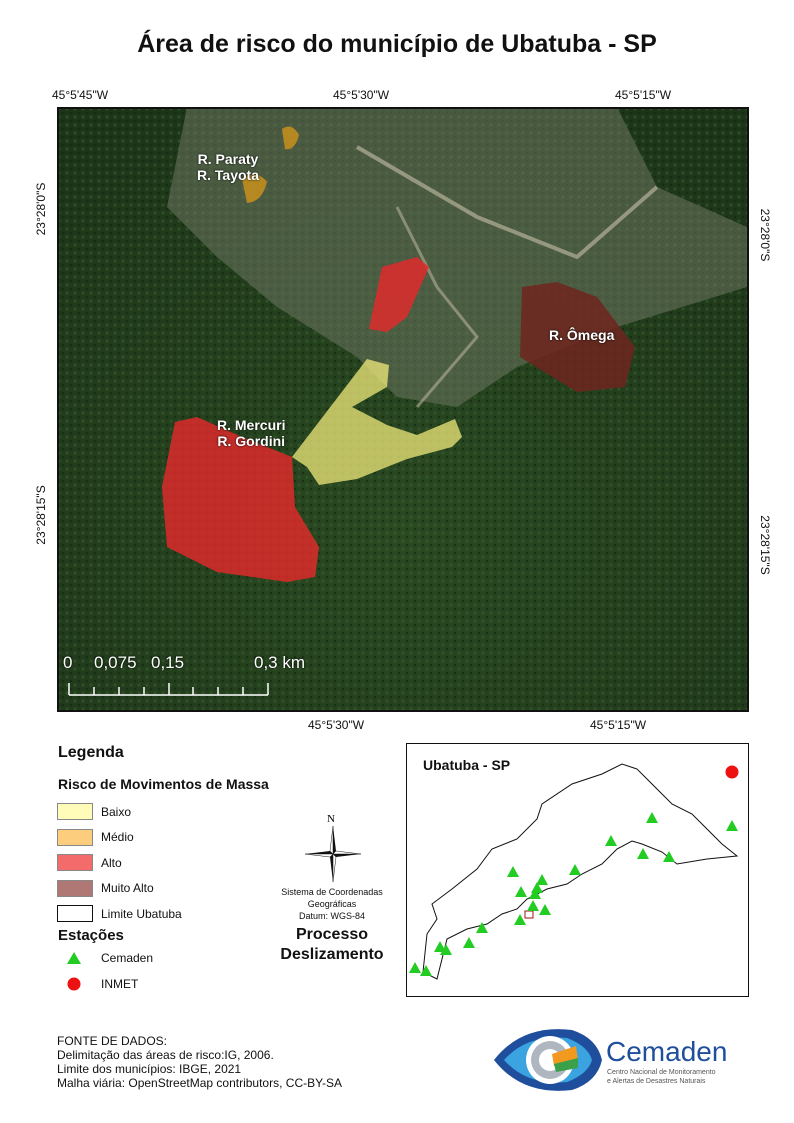  What do you see at coordinates (165, 1055) in the screenshot?
I see `source-line: Delimitação das áreas de risco:IG, 2006.` at bounding box center [165, 1055].